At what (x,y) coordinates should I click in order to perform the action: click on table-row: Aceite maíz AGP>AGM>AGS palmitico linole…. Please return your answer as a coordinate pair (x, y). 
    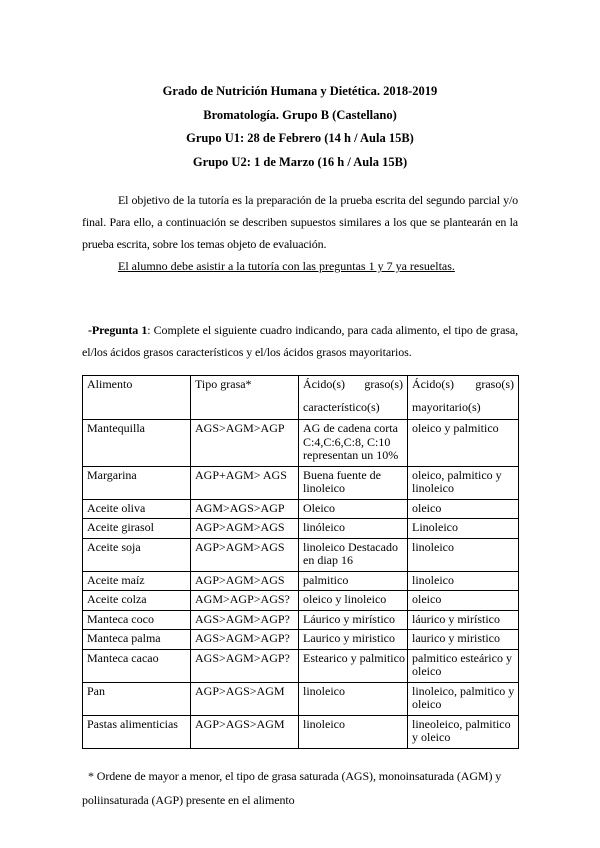
    Looking at the image, I should click on (300, 580).